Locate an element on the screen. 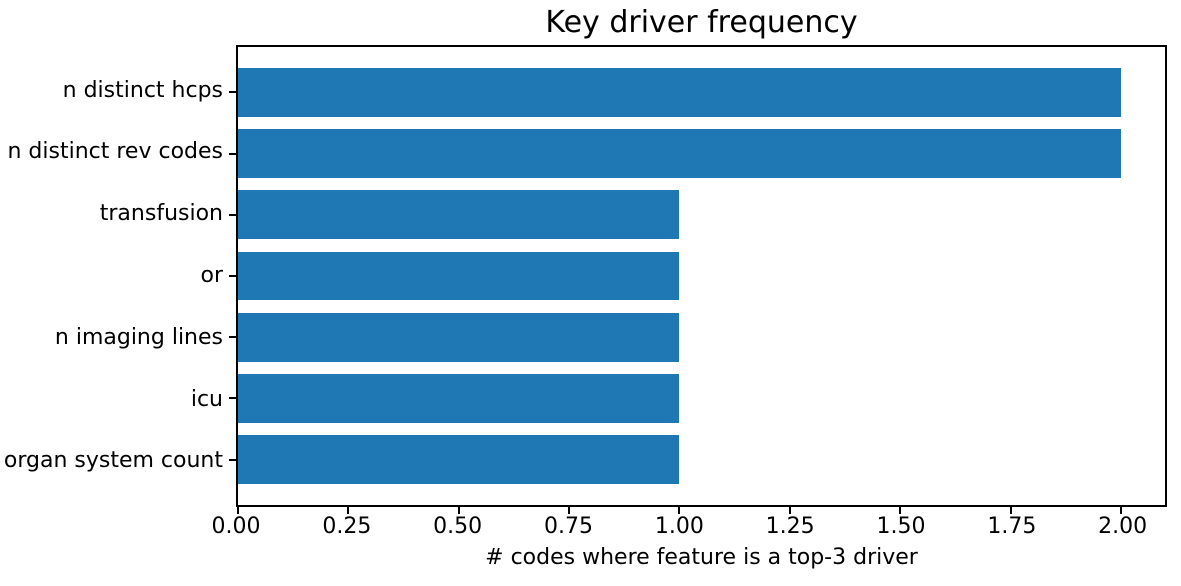 The image size is (1181, 586). y-tick-label: transfusion is located at coordinates (161, 214).